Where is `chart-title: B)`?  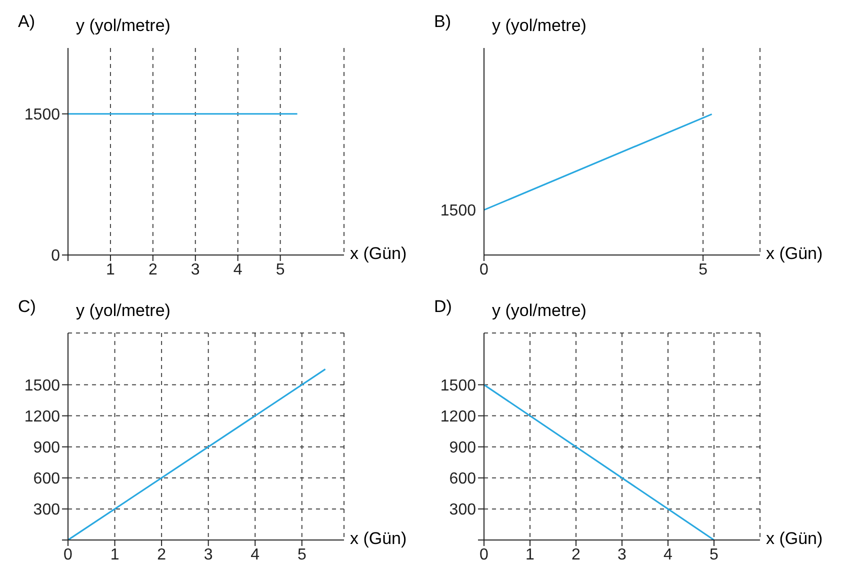 chart-title: B) is located at coordinates (442, 22).